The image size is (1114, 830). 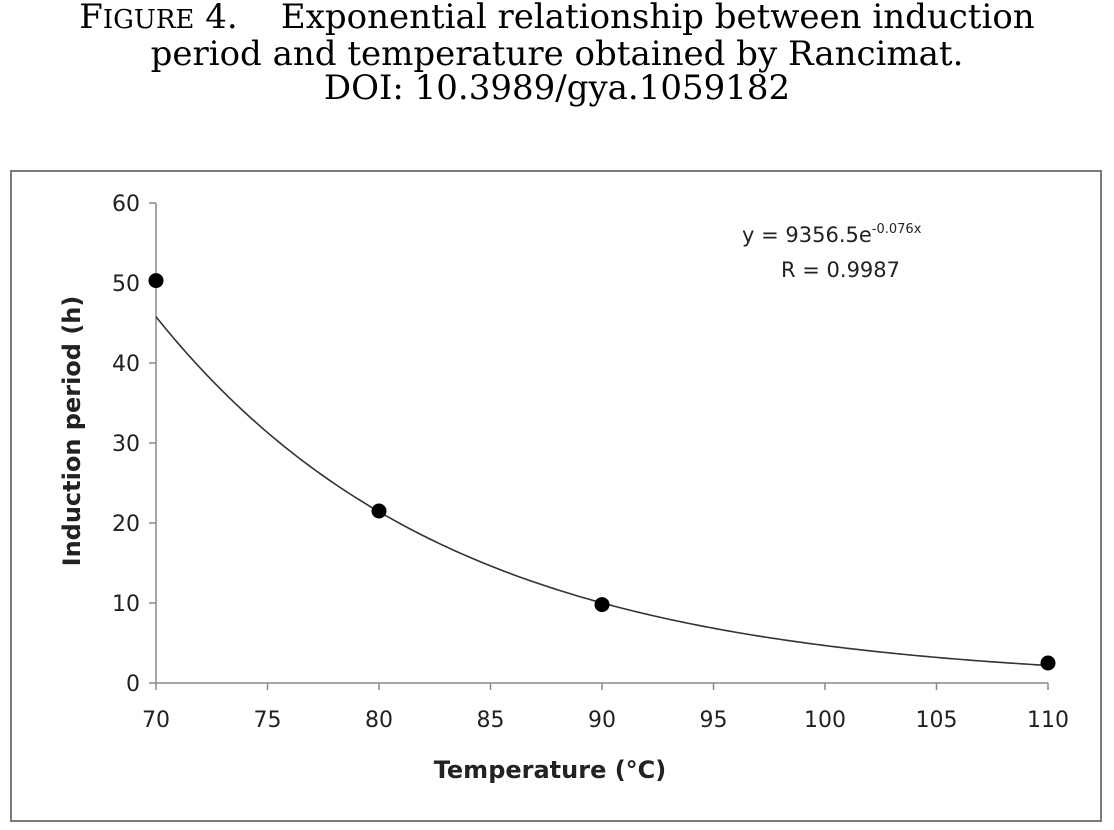 I want to click on x-tick-label: 70, so click(x=156, y=720).